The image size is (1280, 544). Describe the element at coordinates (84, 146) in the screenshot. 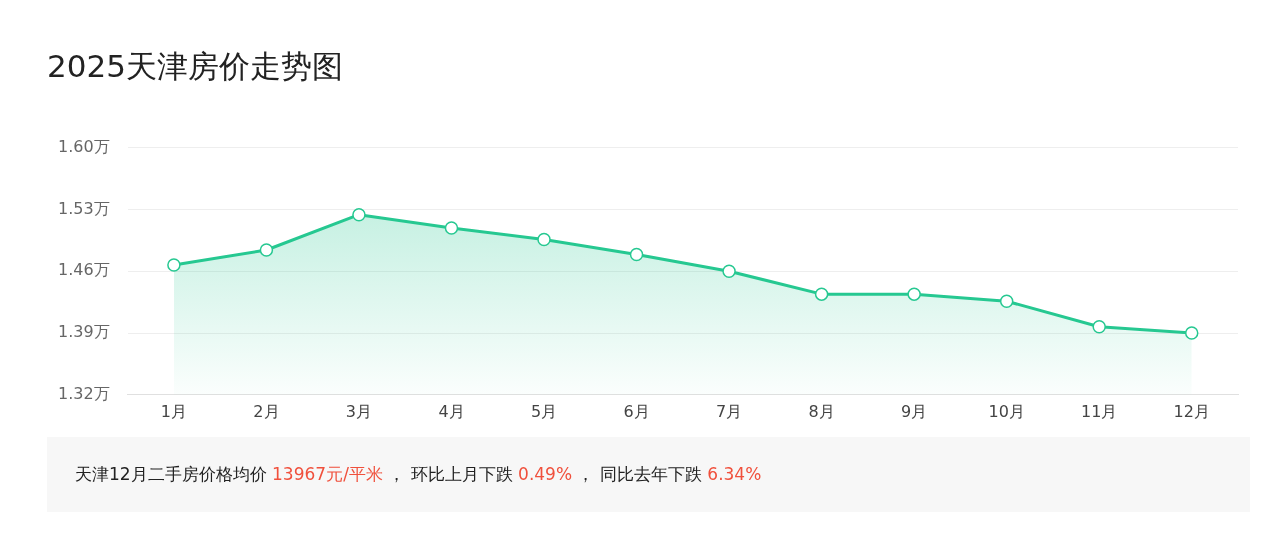

I see `y-tick-label: 1.60万` at that location.